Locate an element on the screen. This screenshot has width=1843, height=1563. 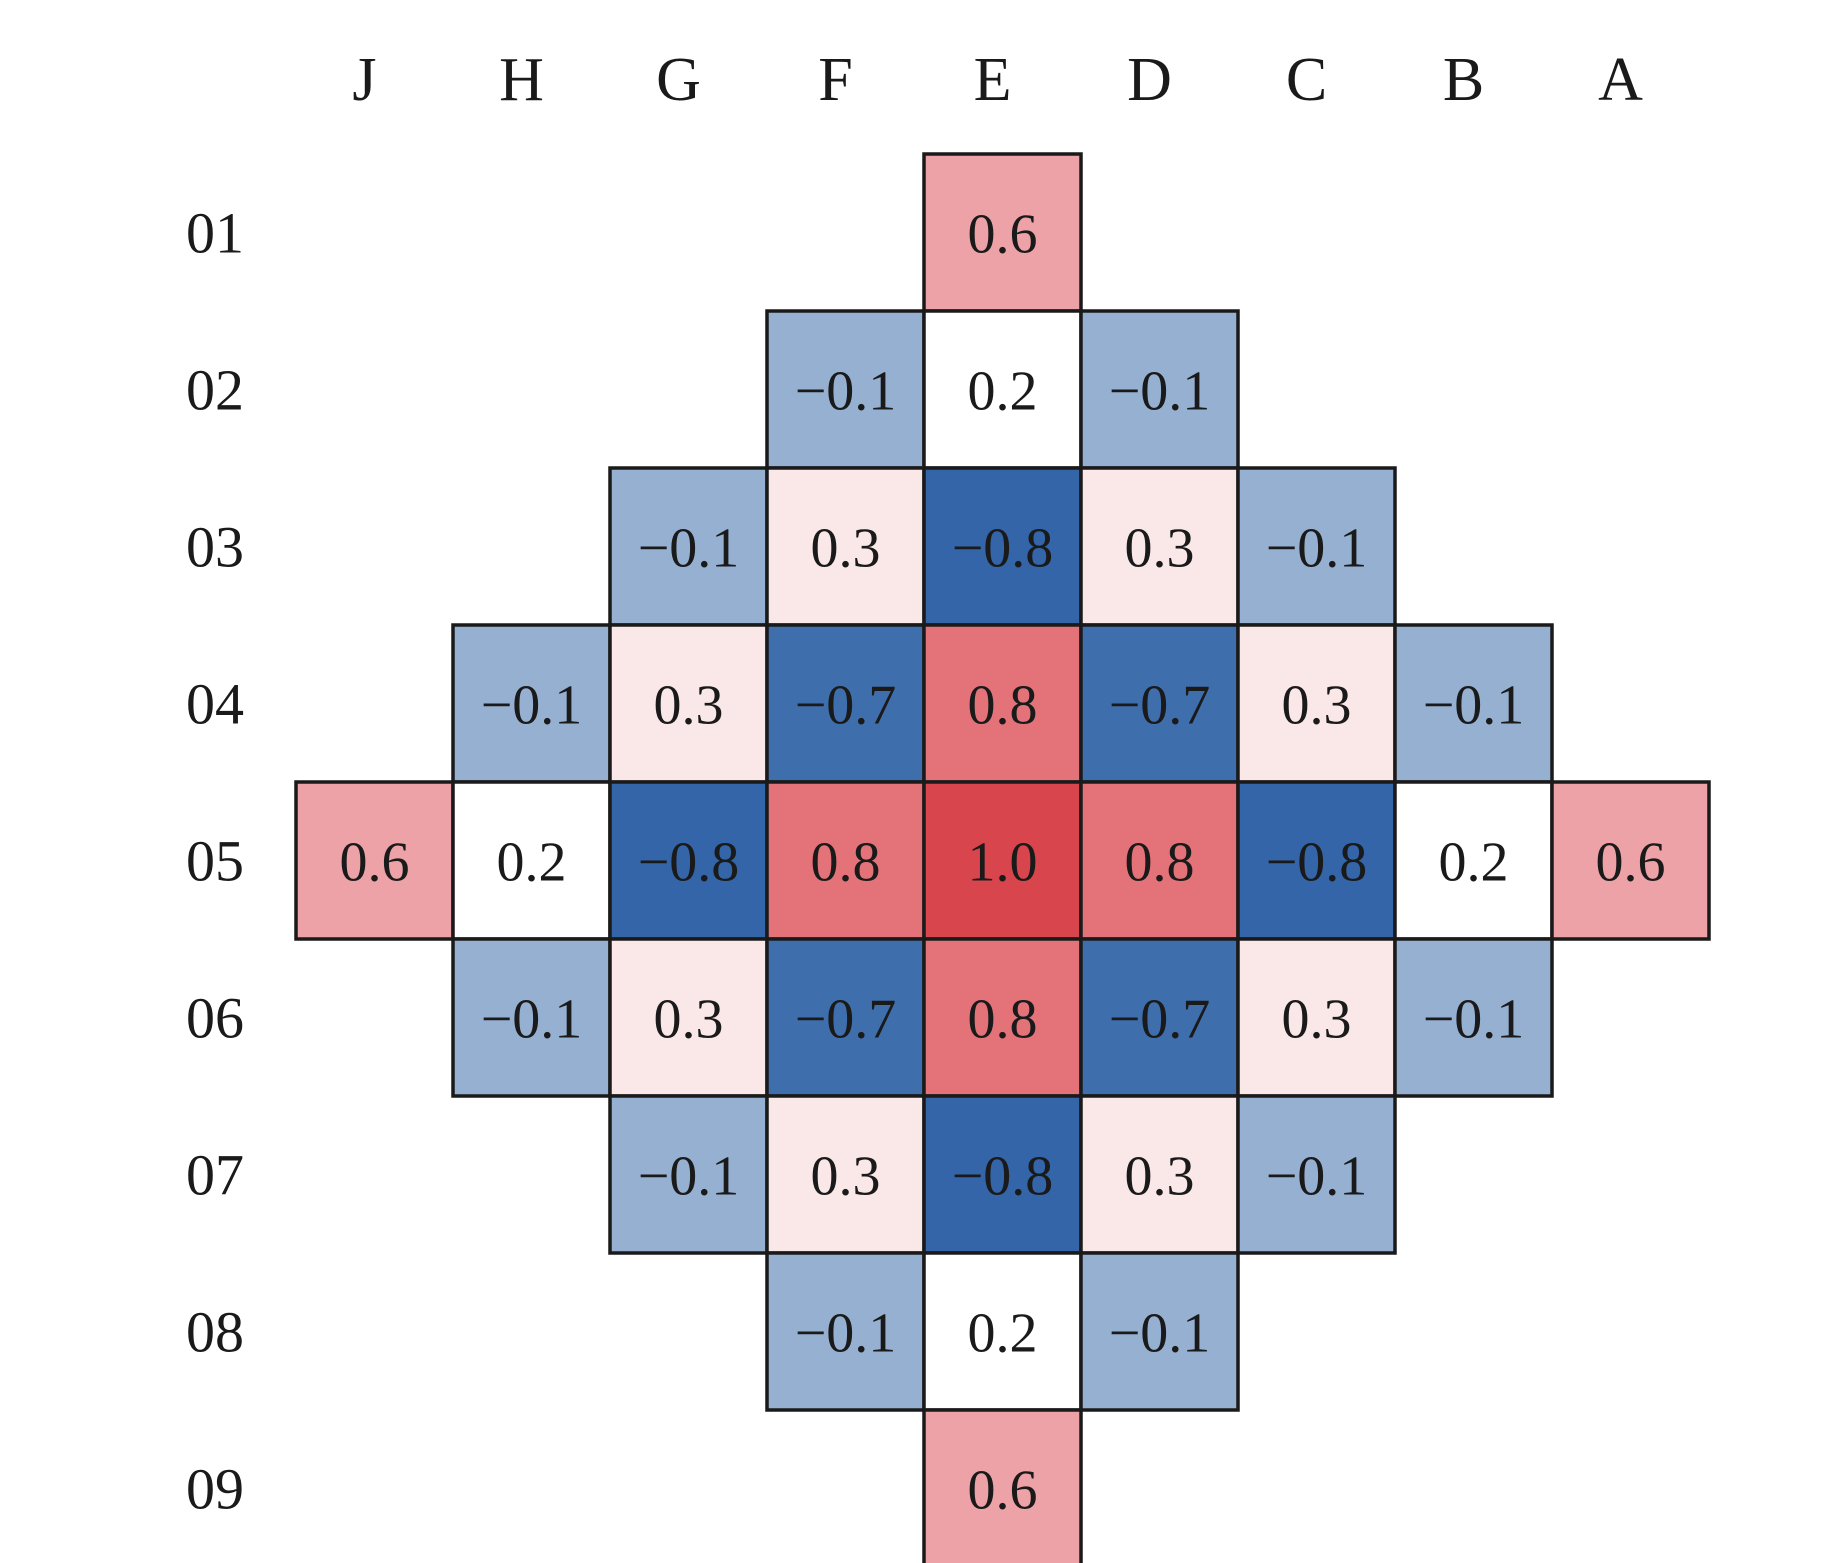
row-label-02: 02 is located at coordinates (215, 390).